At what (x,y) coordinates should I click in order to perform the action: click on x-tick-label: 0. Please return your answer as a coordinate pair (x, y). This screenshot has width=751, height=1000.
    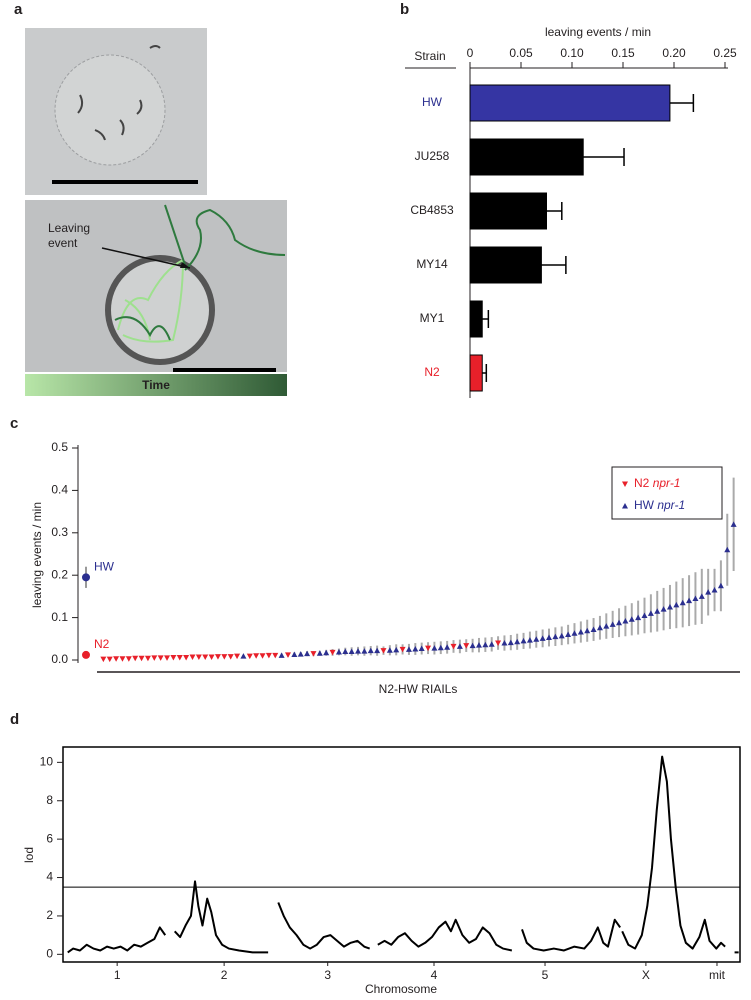
    Looking at the image, I should click on (470, 53).